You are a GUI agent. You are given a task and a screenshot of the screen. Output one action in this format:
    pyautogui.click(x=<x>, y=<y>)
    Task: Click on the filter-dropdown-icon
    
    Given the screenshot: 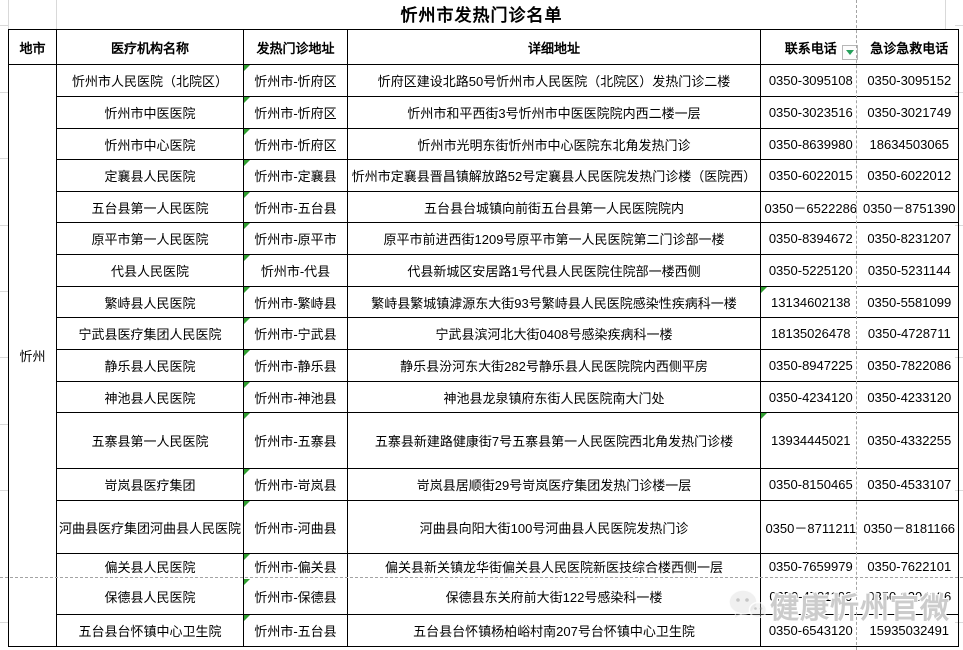 What is the action you would take?
    pyautogui.click(x=849, y=52)
    